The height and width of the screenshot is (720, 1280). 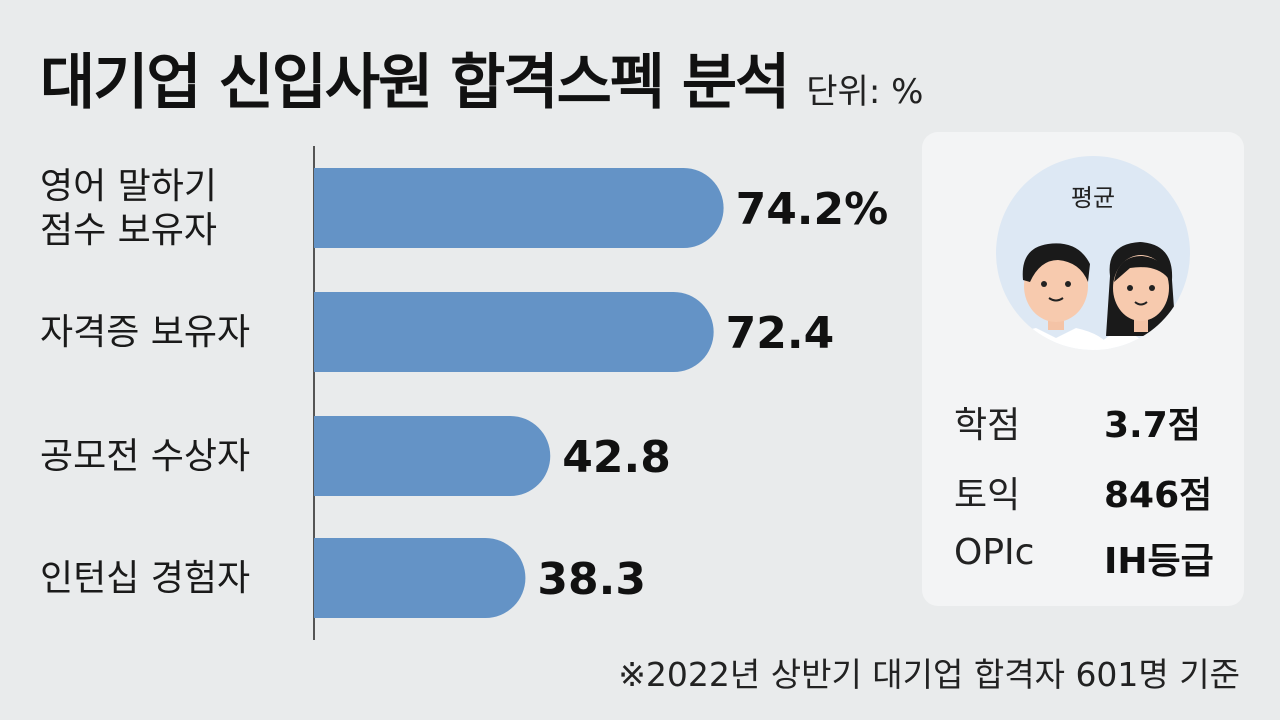 I want to click on woman-eye-left, so click(x=1130, y=288).